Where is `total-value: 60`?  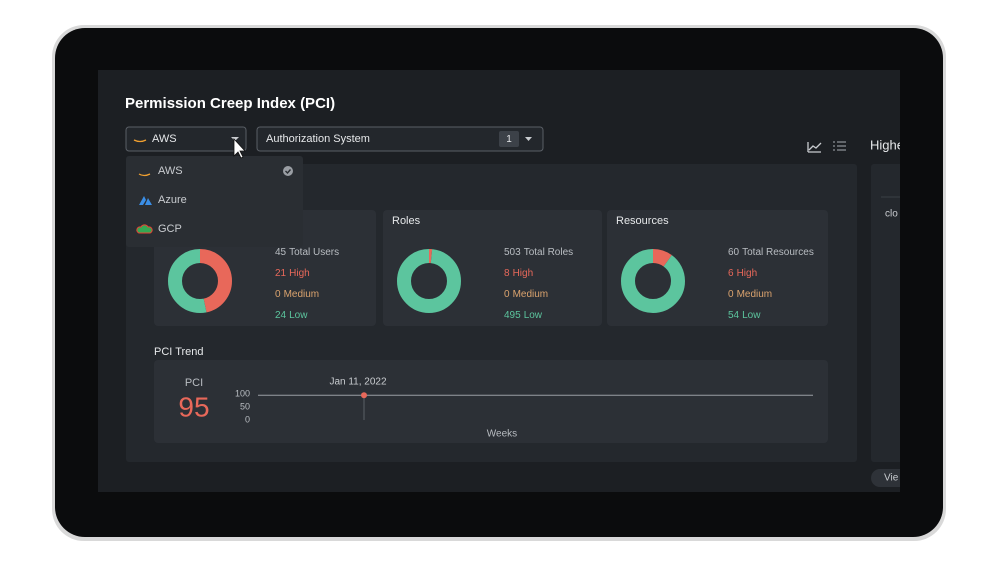
total-value: 60 is located at coordinates (734, 252).